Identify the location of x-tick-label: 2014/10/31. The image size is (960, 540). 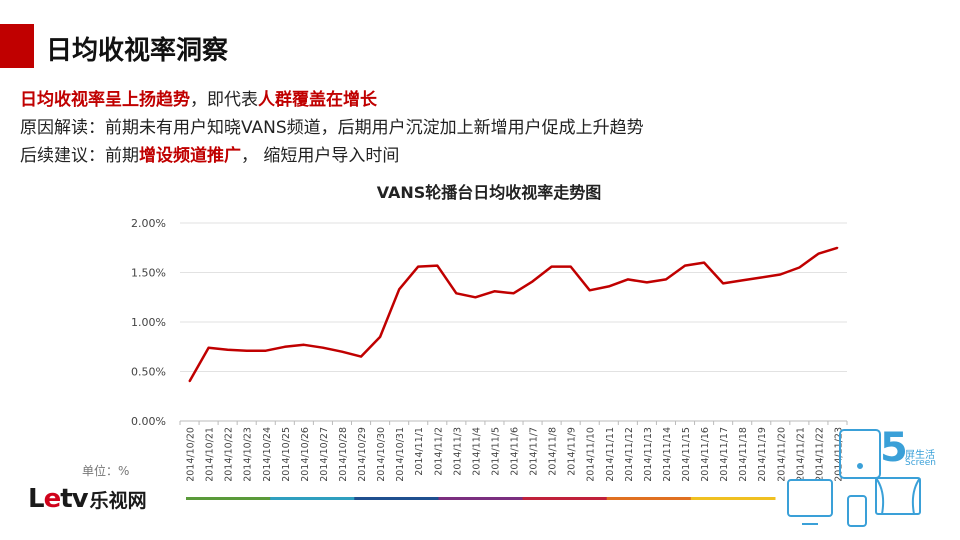
(400, 454).